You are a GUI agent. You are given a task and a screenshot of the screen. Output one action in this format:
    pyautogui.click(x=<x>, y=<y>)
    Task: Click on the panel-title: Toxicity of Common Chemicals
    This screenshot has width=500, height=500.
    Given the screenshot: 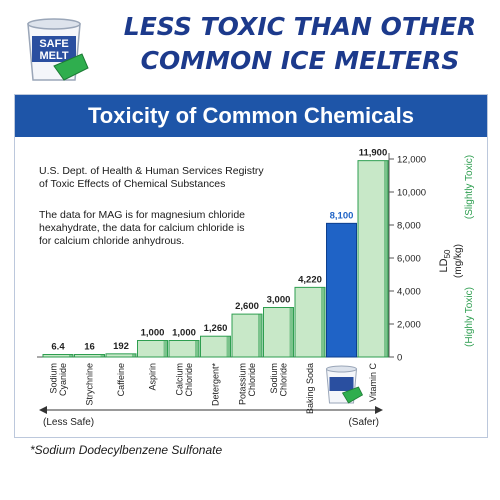 What is the action you would take?
    pyautogui.click(x=251, y=115)
    